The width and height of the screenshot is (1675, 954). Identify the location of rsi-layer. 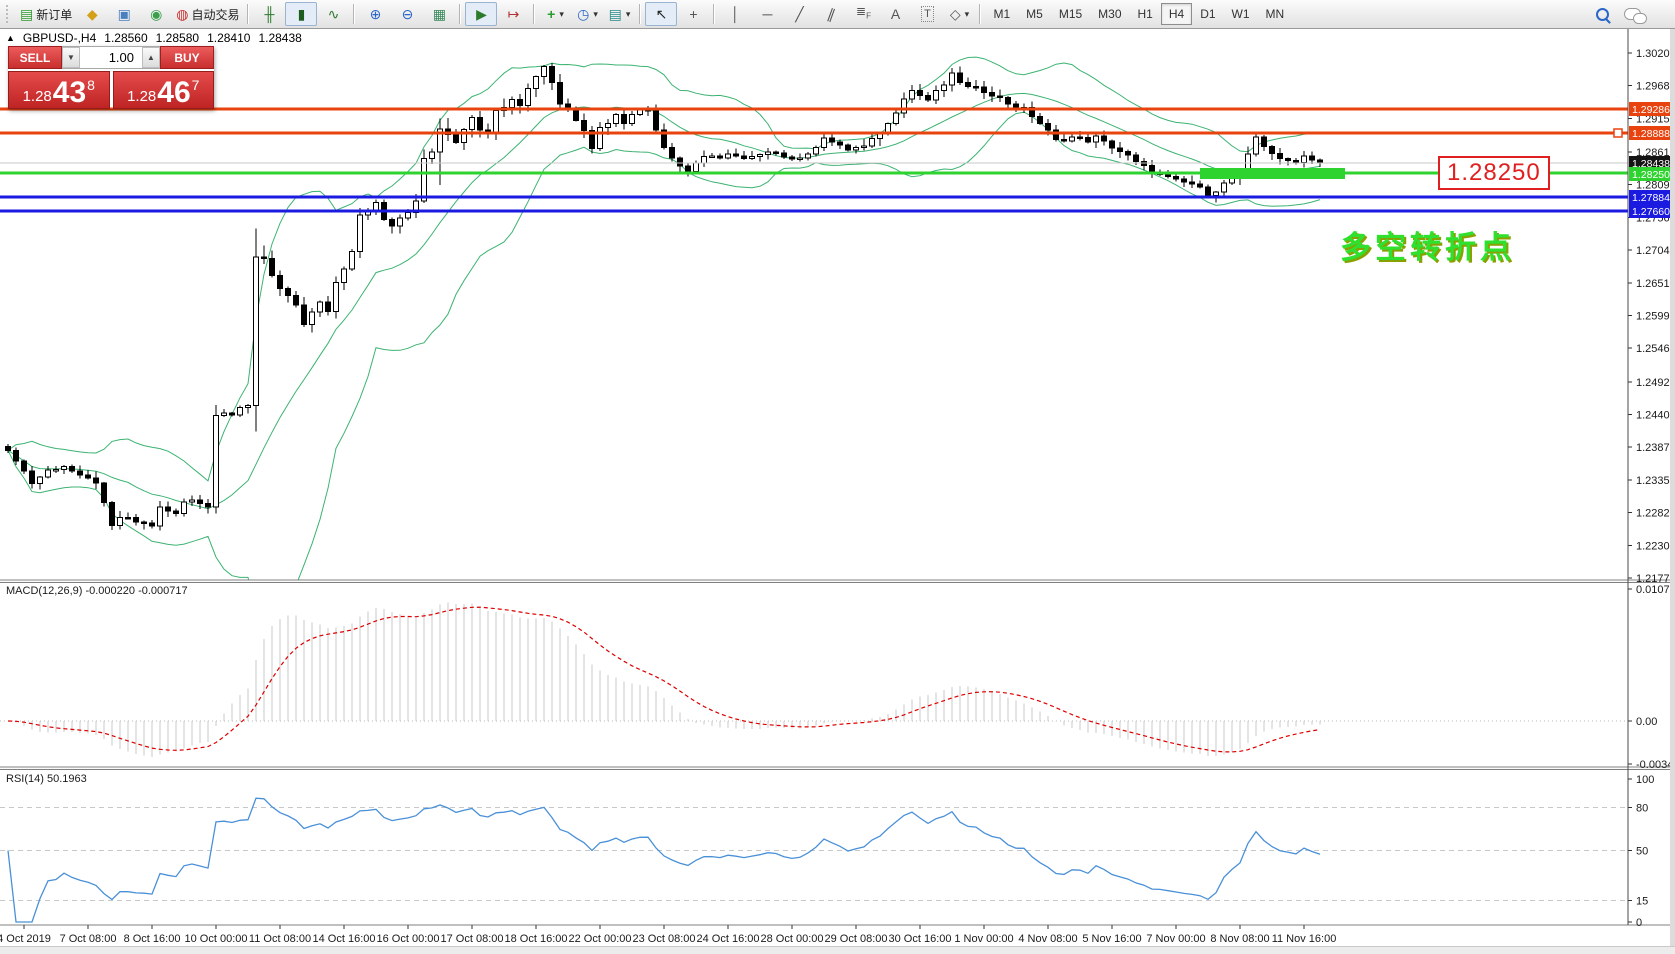
(814, 860).